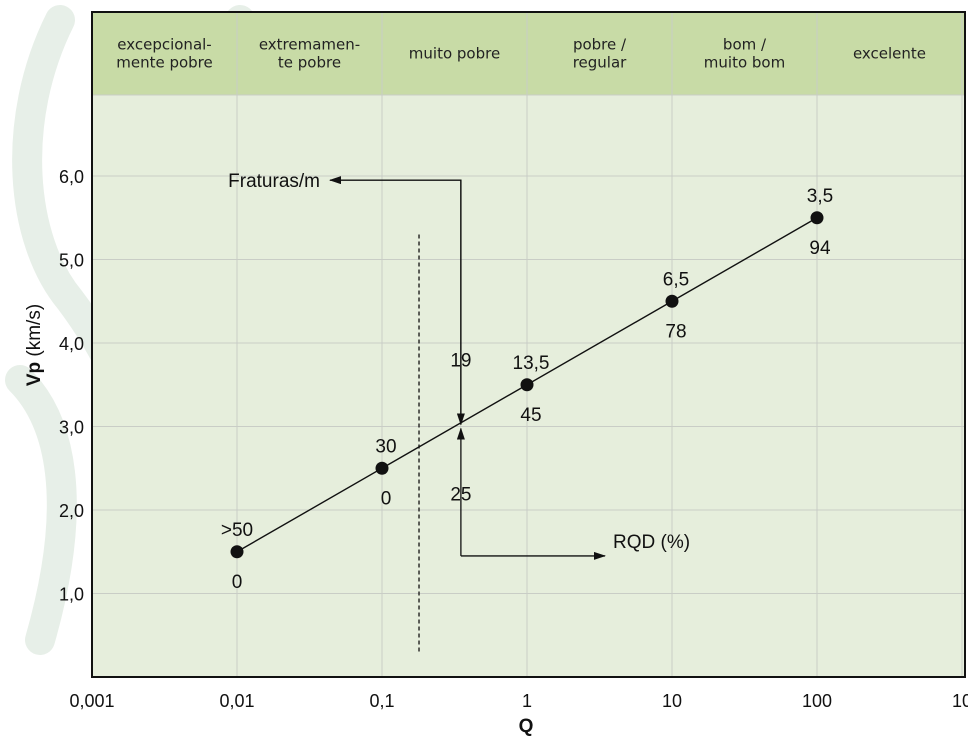  I want to click on y-tick-label: 2,0, so click(71, 511).